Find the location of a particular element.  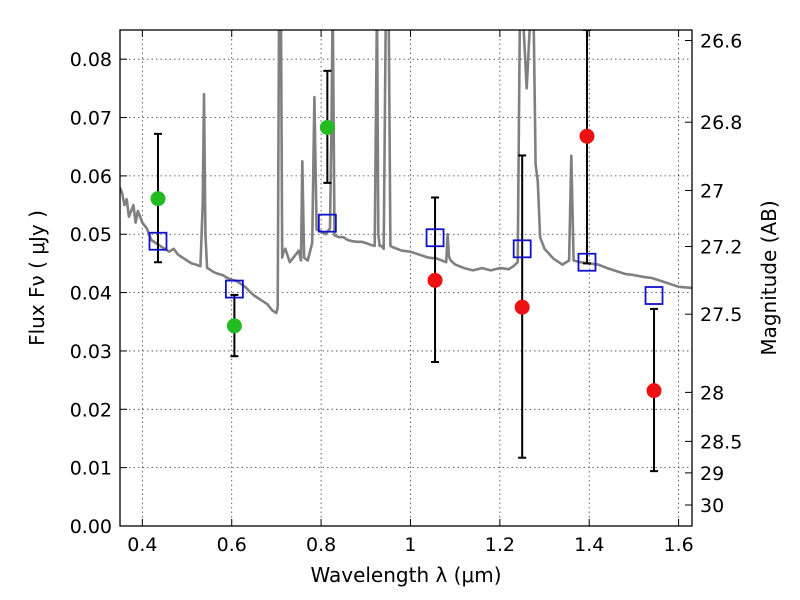

y-axis-label: Flux Fν ( μJy ) is located at coordinates (37, 278).